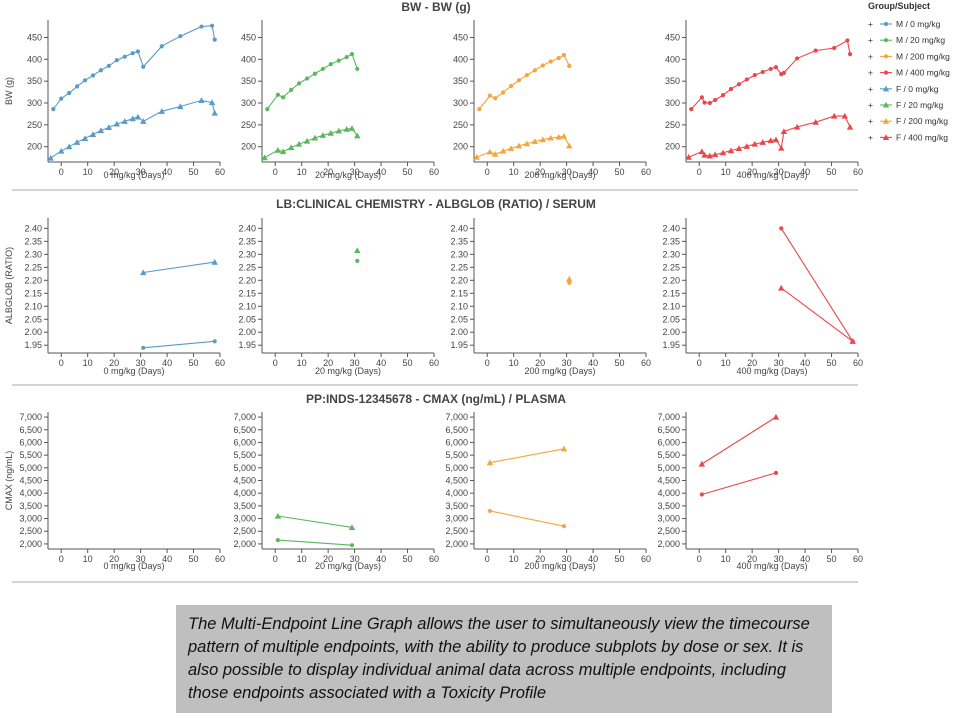 The image size is (960, 720). I want to click on legend-item: + M / 400 mg/kg, so click(909, 73).